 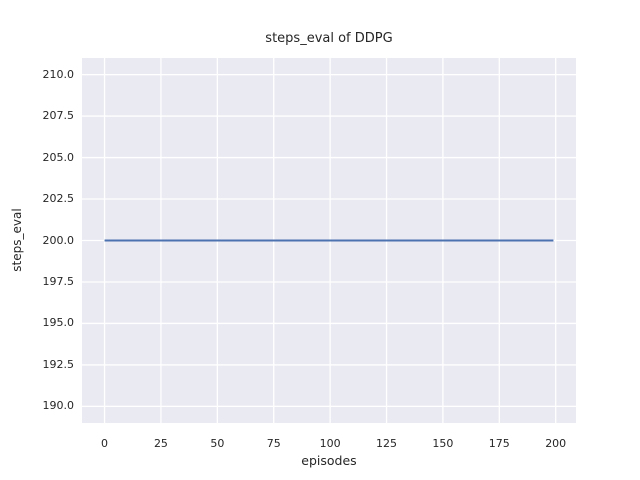 I want to click on x-tick-label: 200, so click(x=556, y=443).